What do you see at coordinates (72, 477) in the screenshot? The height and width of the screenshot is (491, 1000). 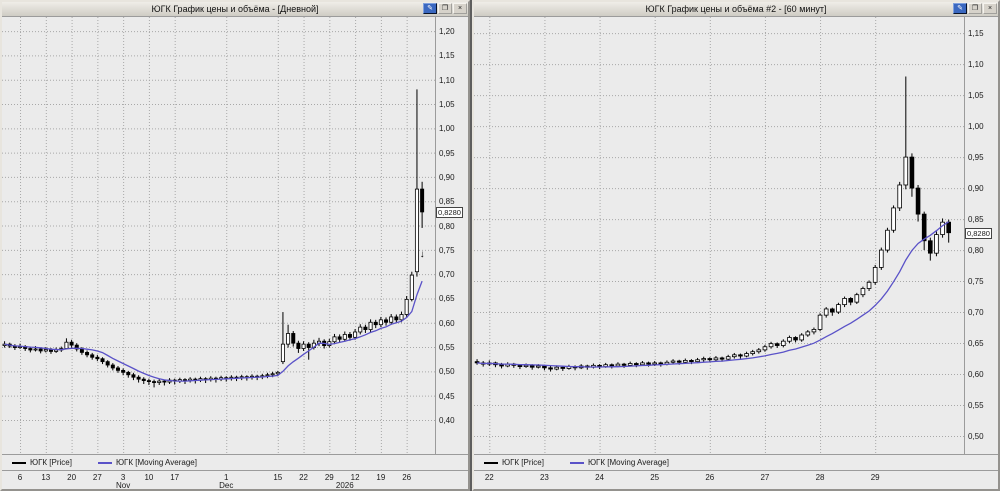 I see `x-axis-label: 20` at bounding box center [72, 477].